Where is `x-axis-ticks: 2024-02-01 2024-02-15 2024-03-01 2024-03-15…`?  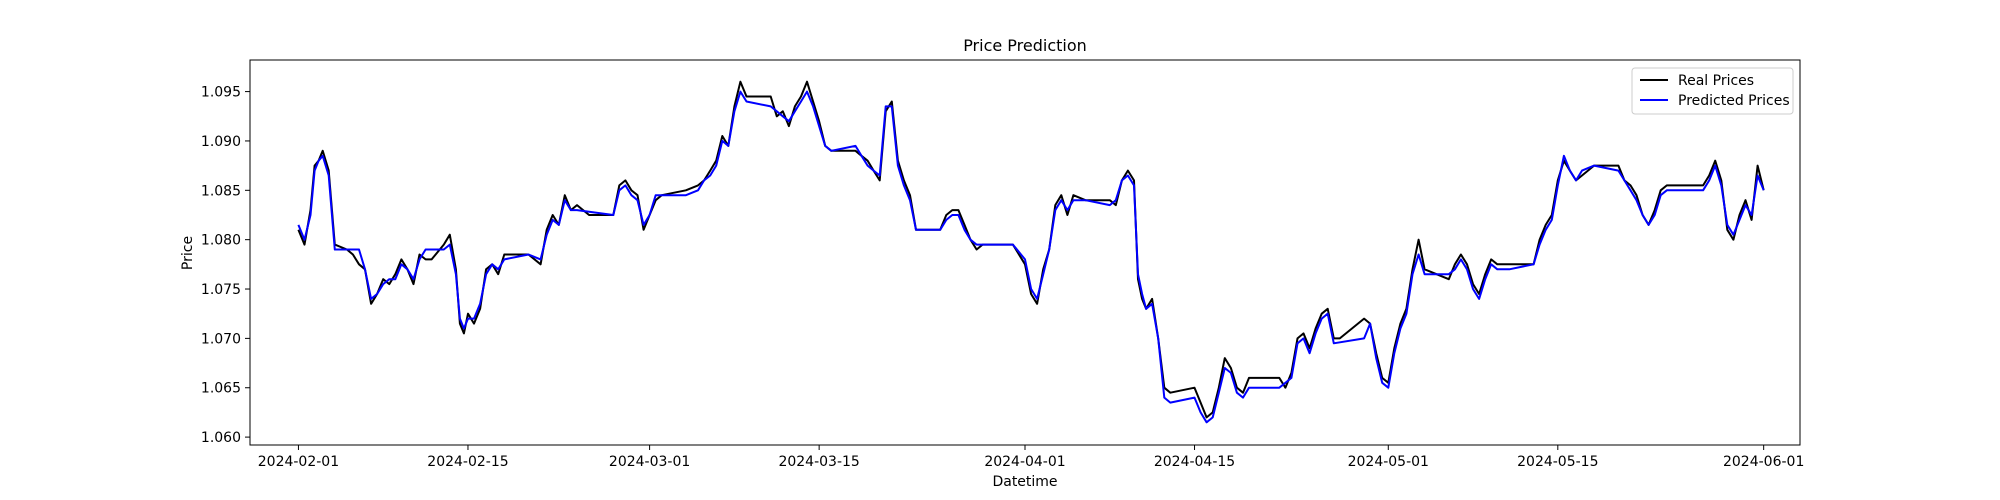
x-axis-ticks: 2024-02-01 2024-02-15 2024-03-01 2024-03-15… is located at coordinates (1031, 457).